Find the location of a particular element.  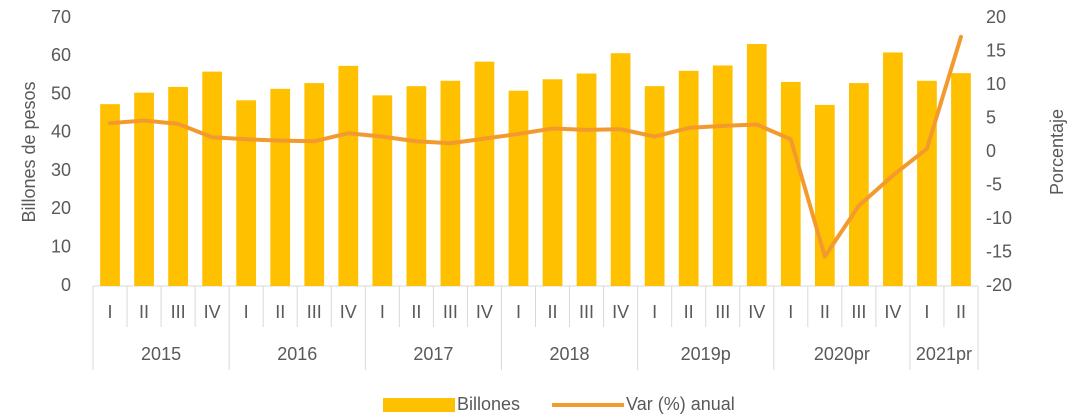

y2-tick-label: -15 is located at coordinates (999, 251).